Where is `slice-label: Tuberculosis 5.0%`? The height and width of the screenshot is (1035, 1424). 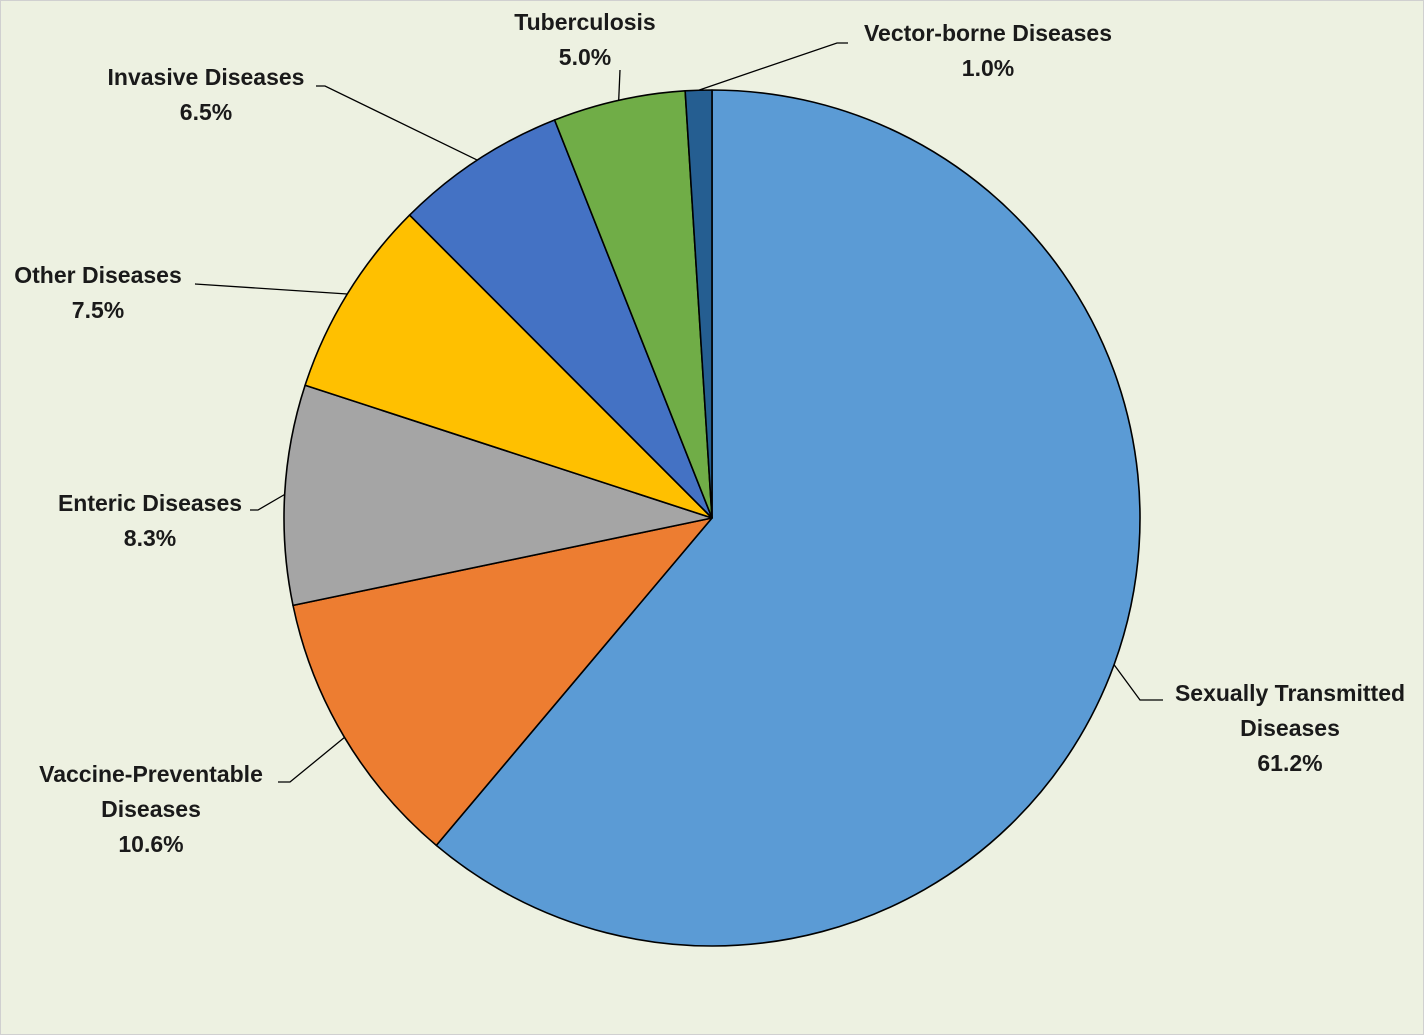
slice-label: Tuberculosis 5.0% is located at coordinates (584, 39).